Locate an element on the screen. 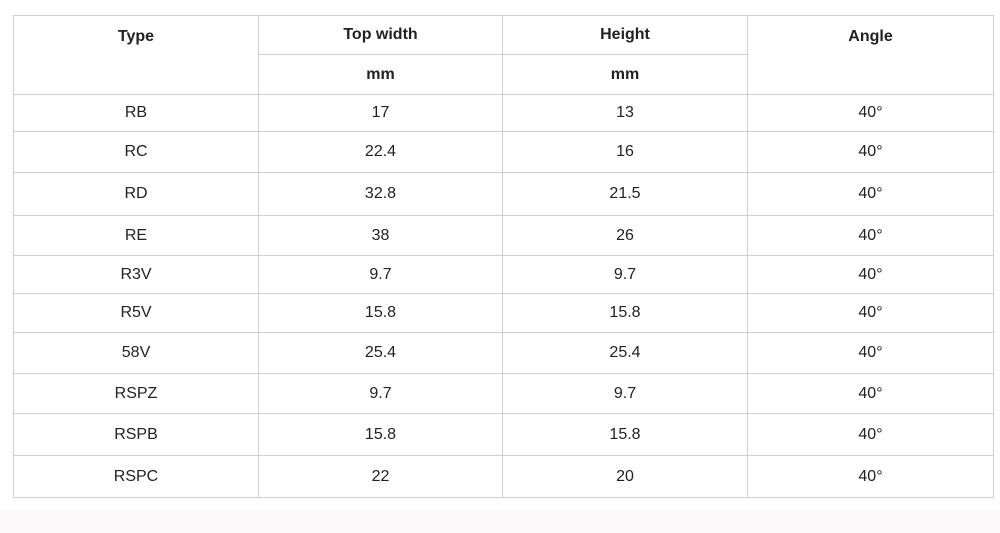 Image resolution: width=1000 pixels, height=533 pixels. cell-type: RD is located at coordinates (136, 194).